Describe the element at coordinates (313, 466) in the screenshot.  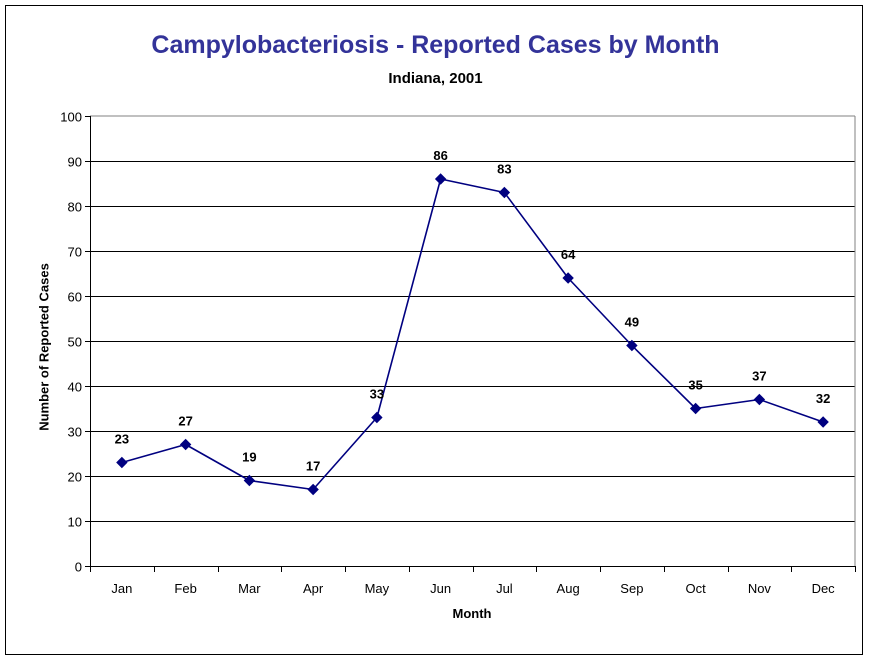
I see `data-label-apr: 17` at that location.